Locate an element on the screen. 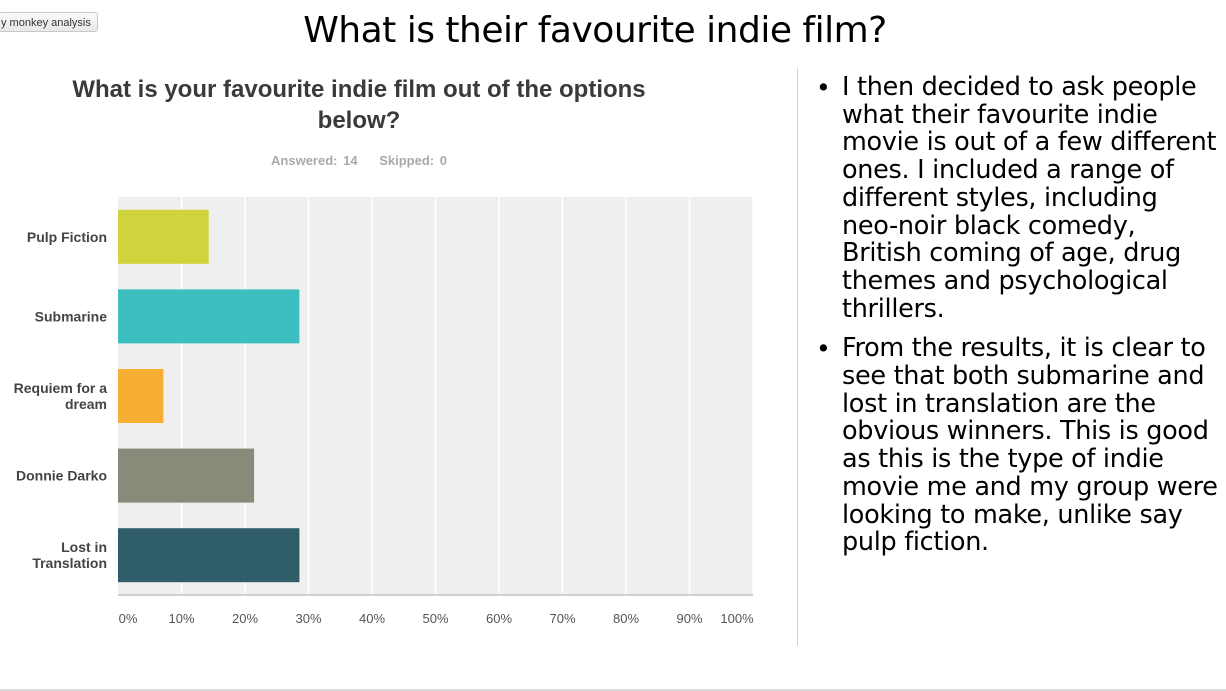 This screenshot has height=691, width=1226. x-tick-label: 40% is located at coordinates (372, 618).